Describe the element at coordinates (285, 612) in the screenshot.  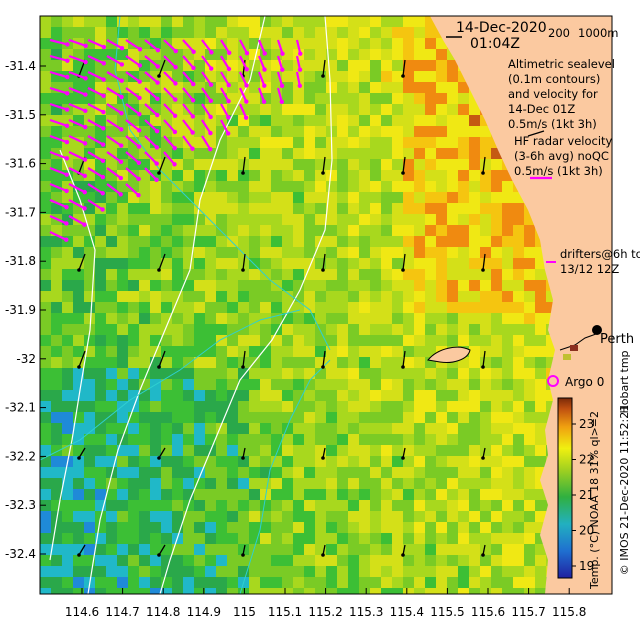
I see `lon-tick-label: 115.1` at that location.